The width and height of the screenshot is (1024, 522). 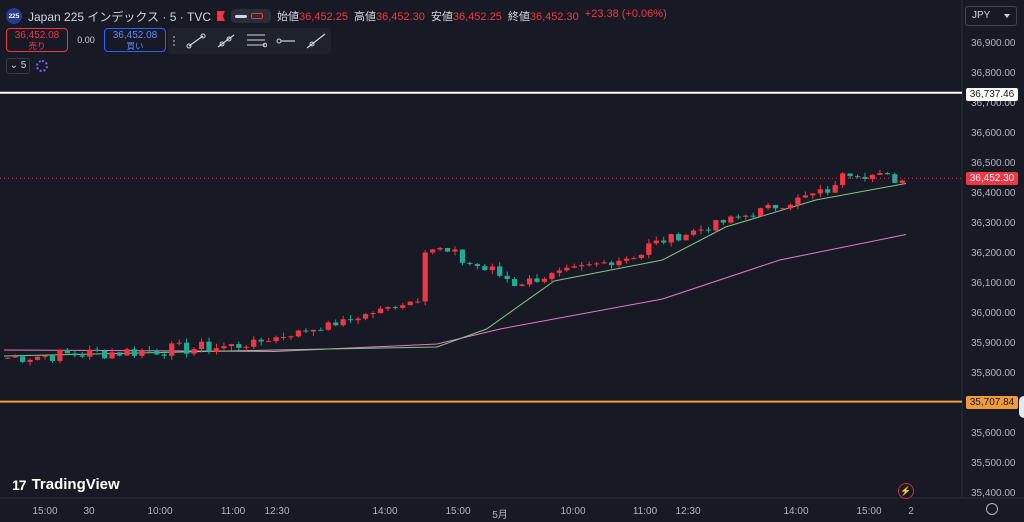 I want to click on flag-icon, so click(x=221, y=16).